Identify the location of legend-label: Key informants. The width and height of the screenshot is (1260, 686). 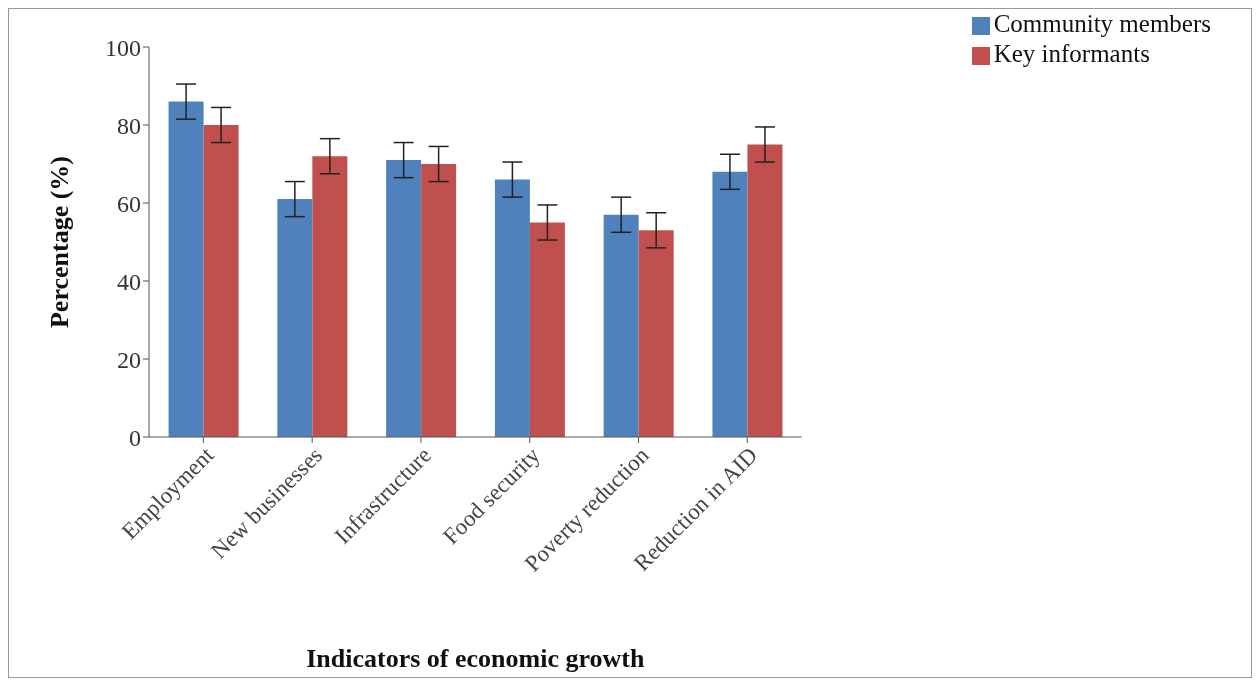
(1071, 53).